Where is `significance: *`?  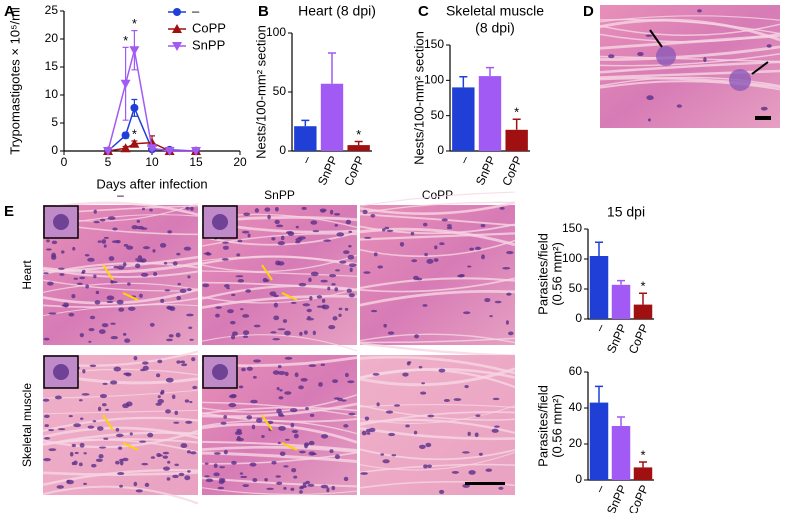
significance: * is located at coordinates (125, 40).